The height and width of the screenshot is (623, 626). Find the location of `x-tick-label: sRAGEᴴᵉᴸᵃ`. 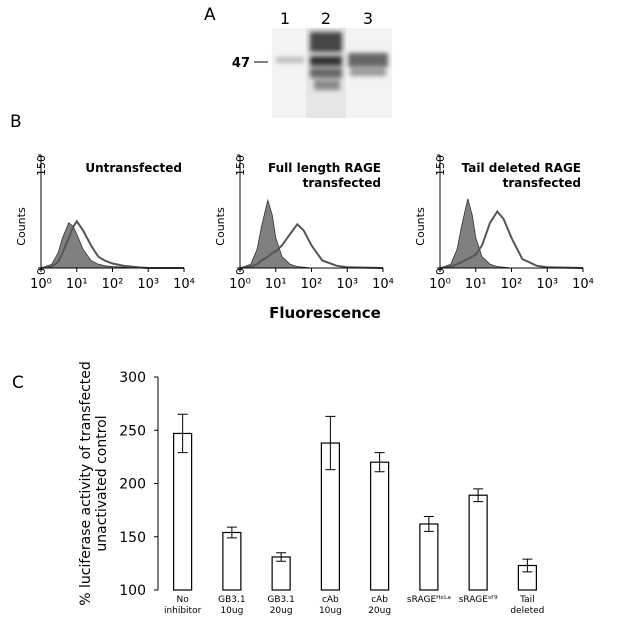

x-tick-label: sRAGEᴴᵉᴸᵃ is located at coordinates (429, 600).